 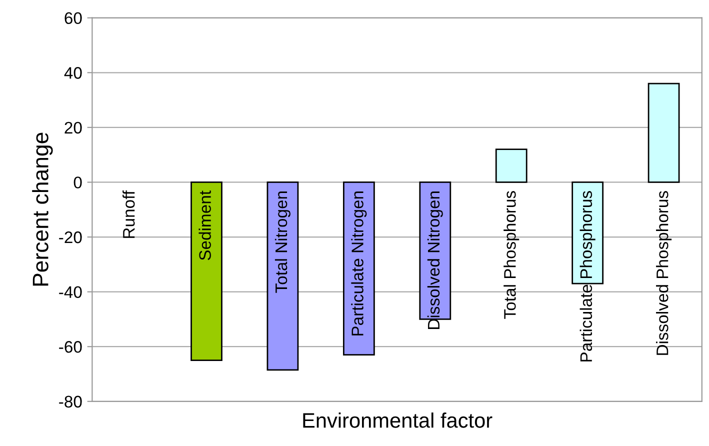 What do you see at coordinates (512, 255) in the screenshot?
I see `x-tick-label: Total Phosphorus` at bounding box center [512, 255].